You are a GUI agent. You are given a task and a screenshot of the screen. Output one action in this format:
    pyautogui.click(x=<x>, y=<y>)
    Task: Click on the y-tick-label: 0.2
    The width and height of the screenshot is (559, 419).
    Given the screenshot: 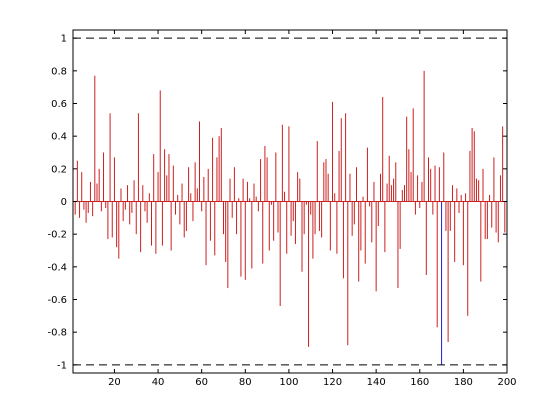 What is the action you would take?
    pyautogui.click(x=59, y=169)
    